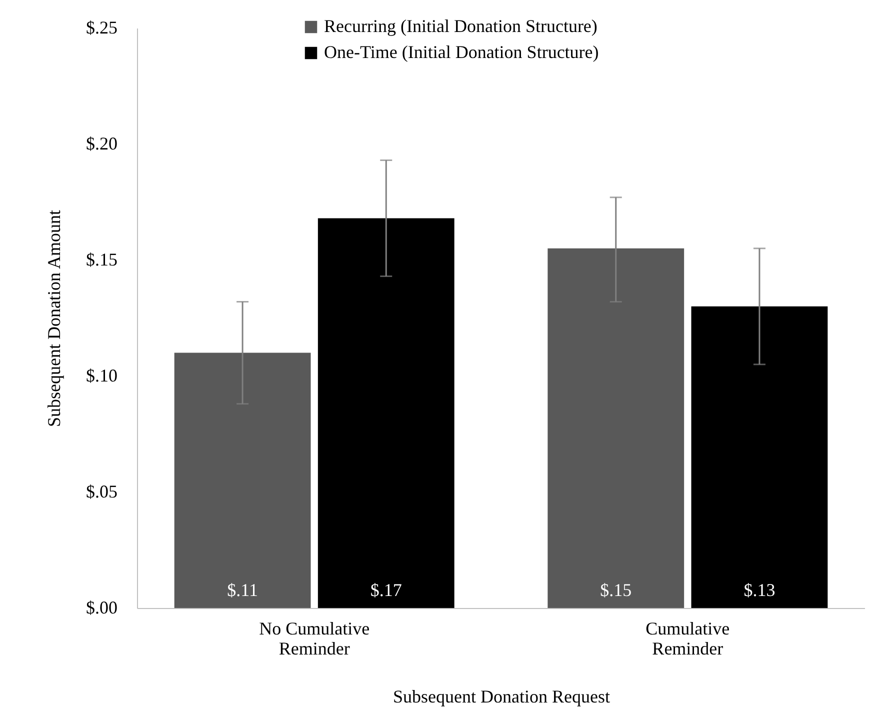 The height and width of the screenshot is (727, 878). I want to click on data-label: $.11, so click(242, 590).